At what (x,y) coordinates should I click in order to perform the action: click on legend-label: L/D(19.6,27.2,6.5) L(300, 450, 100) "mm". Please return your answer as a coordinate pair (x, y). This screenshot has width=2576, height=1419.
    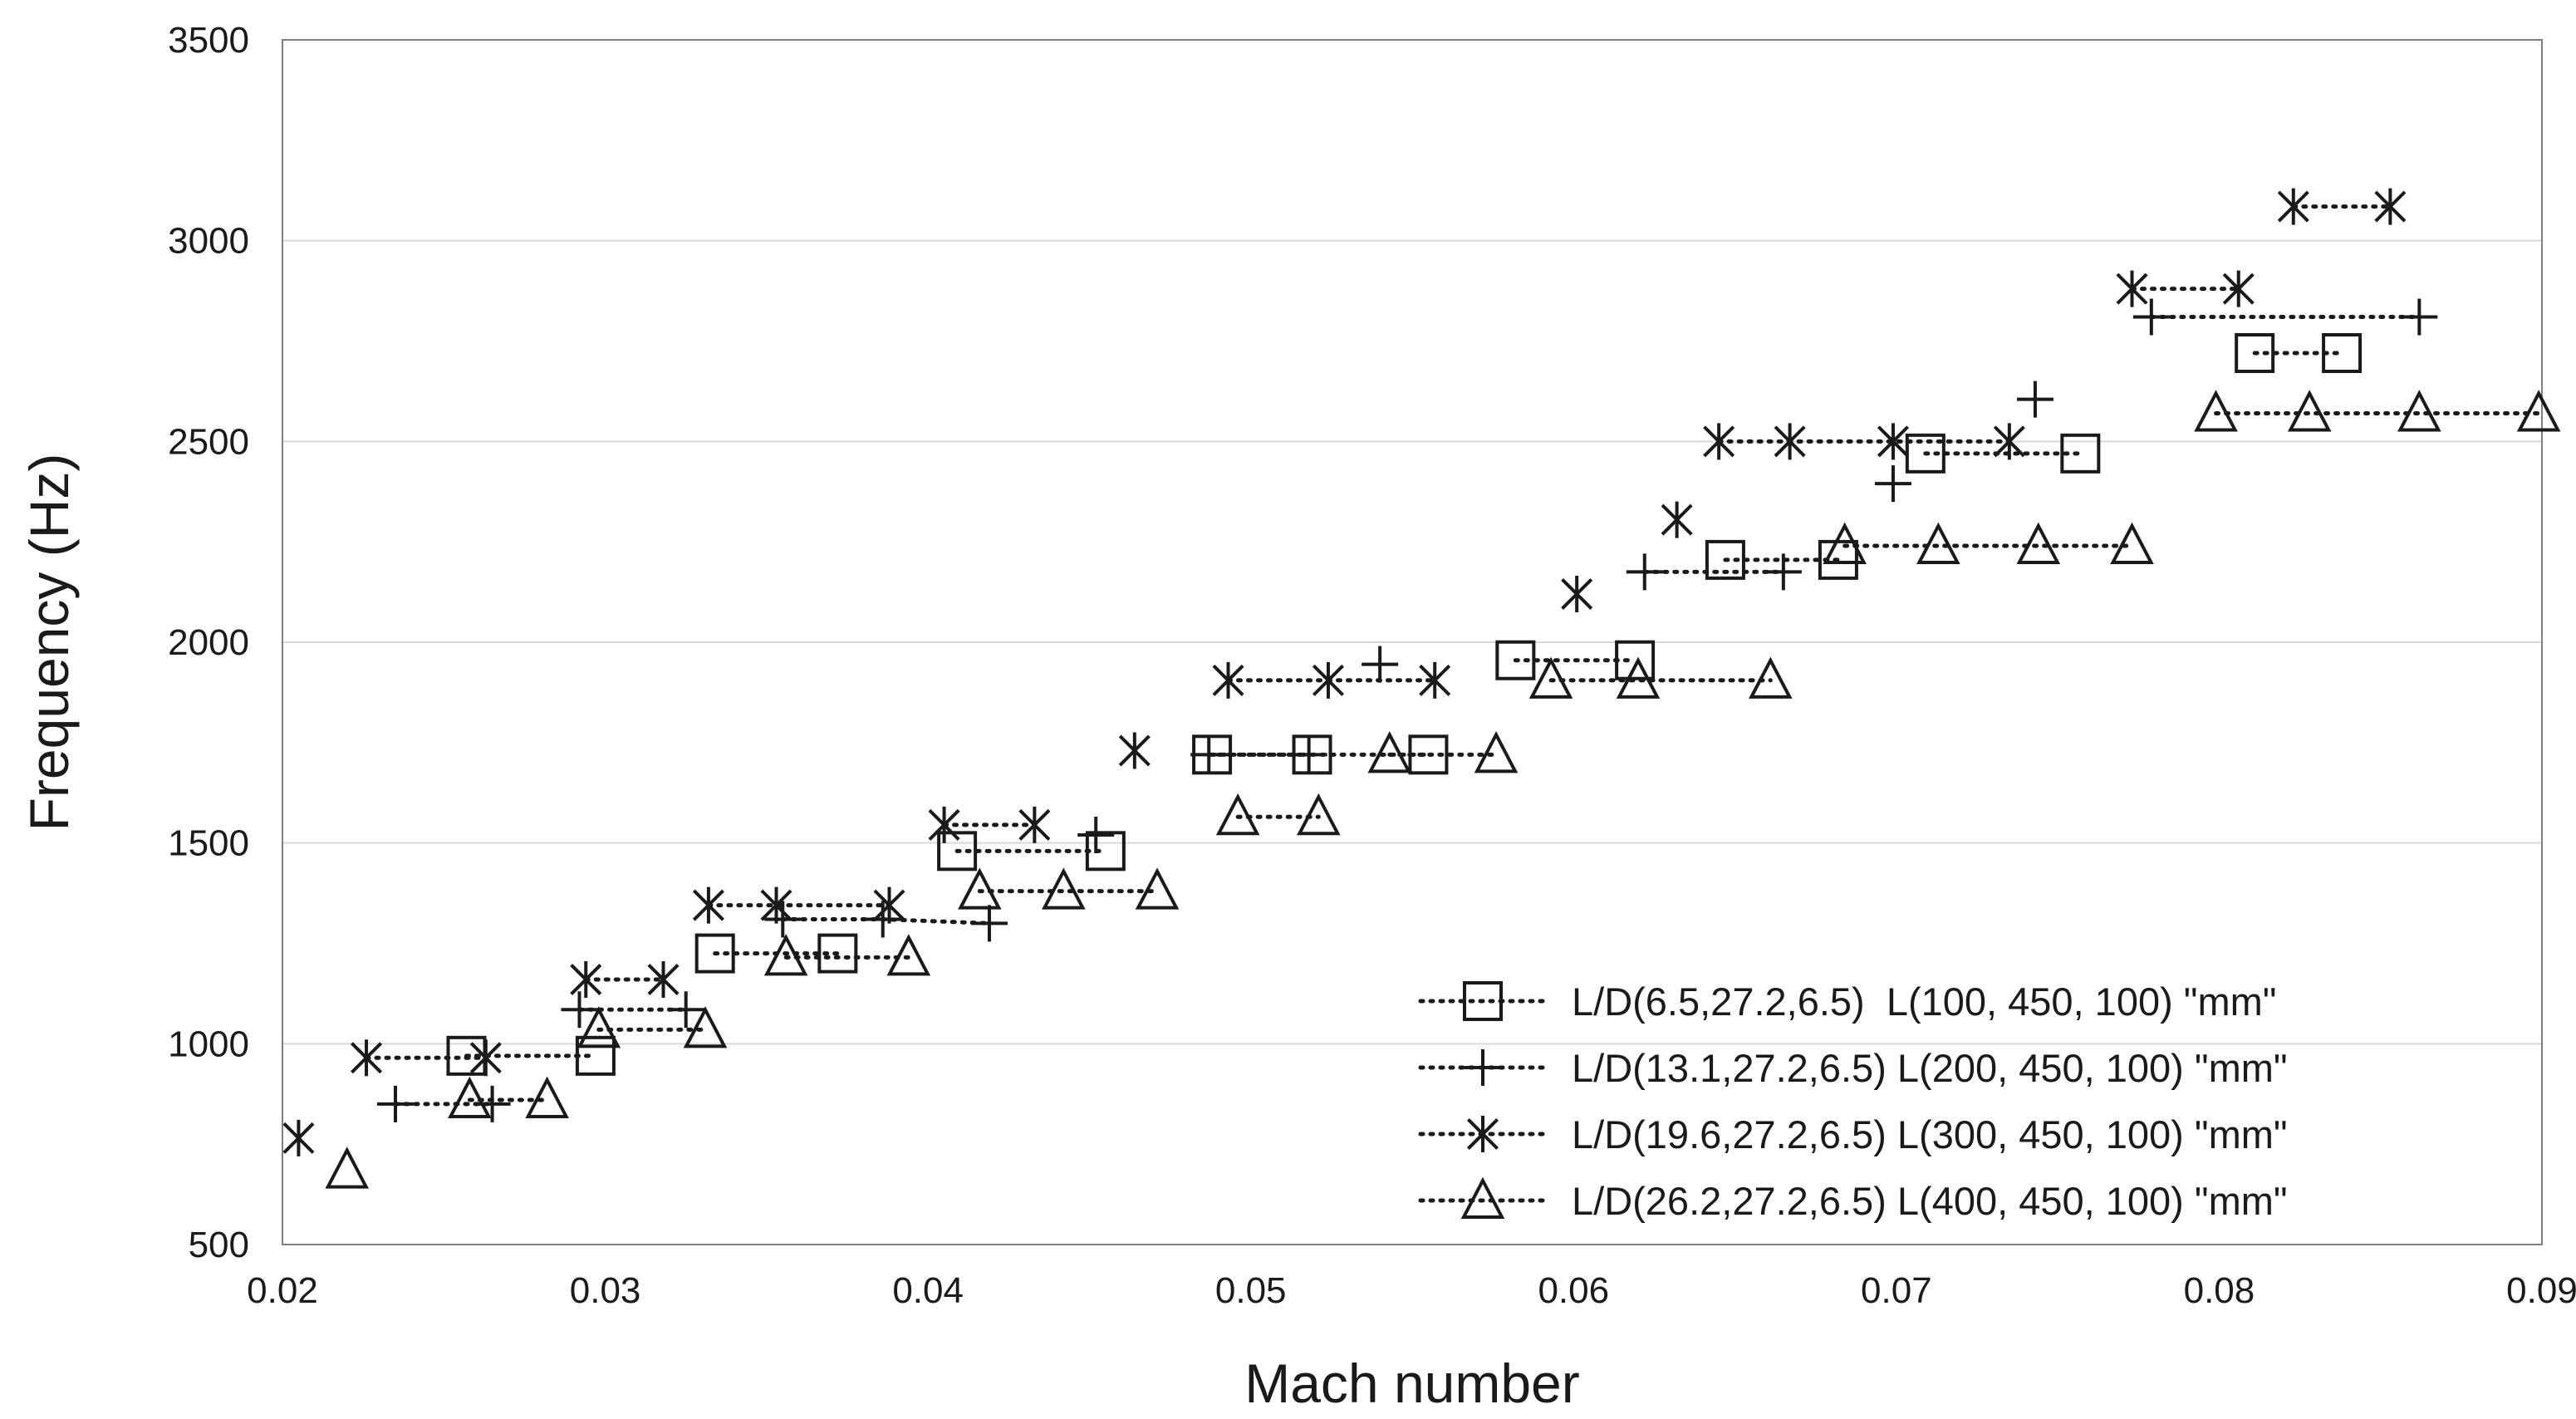
    Looking at the image, I should click on (1930, 1134).